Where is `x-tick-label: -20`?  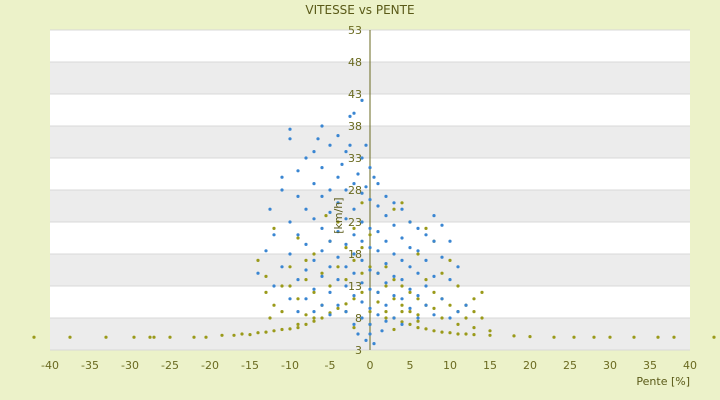 x-tick-label: -20 is located at coordinates (210, 365).